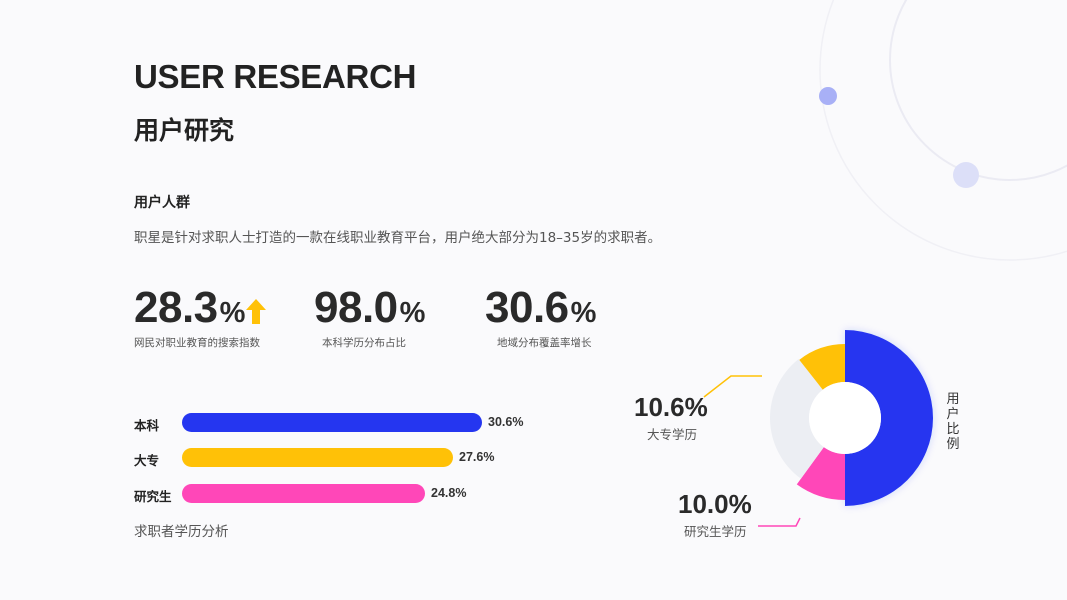 The height and width of the screenshot is (600, 1067). Describe the element at coordinates (671, 407) in the screenshot. I see `pie-pct-college: 10.6%` at that location.